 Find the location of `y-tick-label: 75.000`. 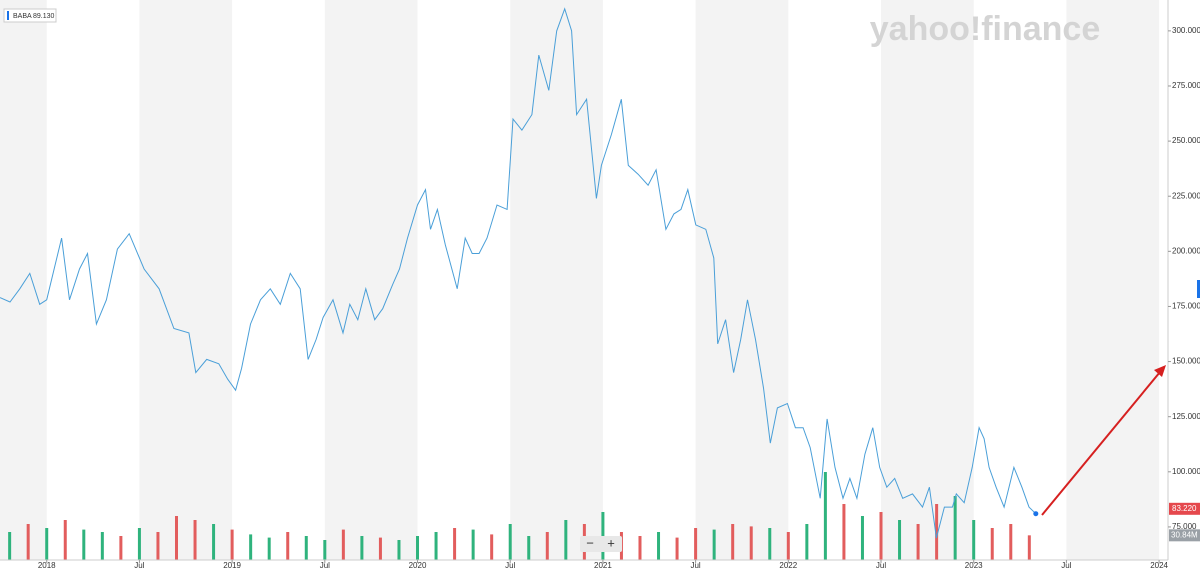

y-tick-label: 75.000 is located at coordinates (1184, 526).